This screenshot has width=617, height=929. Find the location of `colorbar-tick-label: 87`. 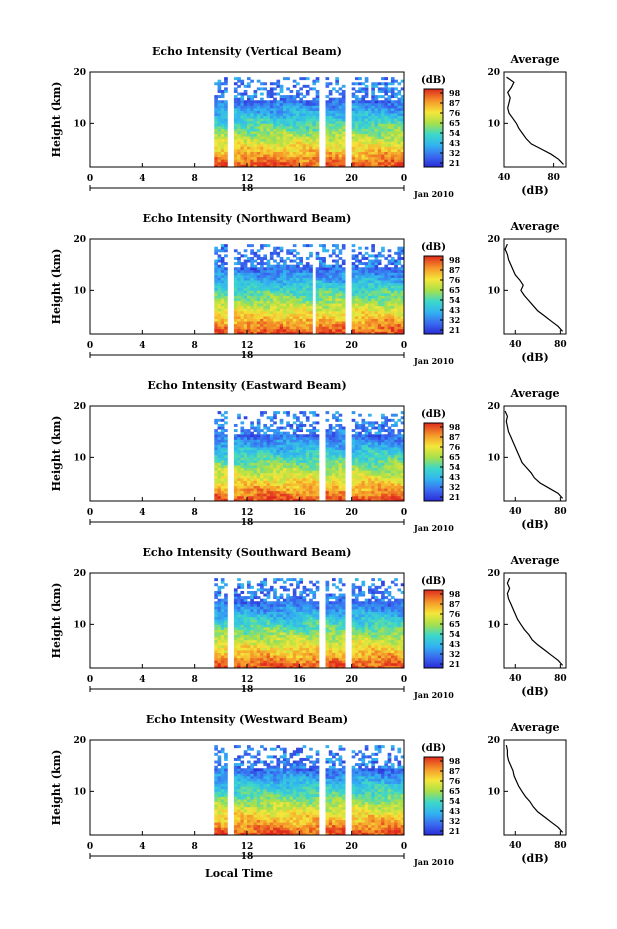

colorbar-tick-label: 87 is located at coordinates (454, 437).